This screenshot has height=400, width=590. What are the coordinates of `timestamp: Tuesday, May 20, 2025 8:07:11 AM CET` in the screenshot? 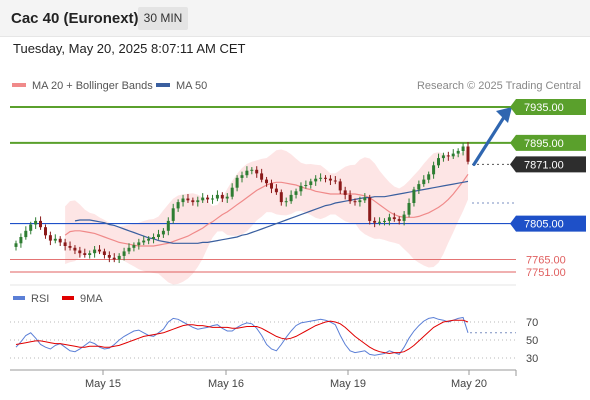 It's located at (129, 48).